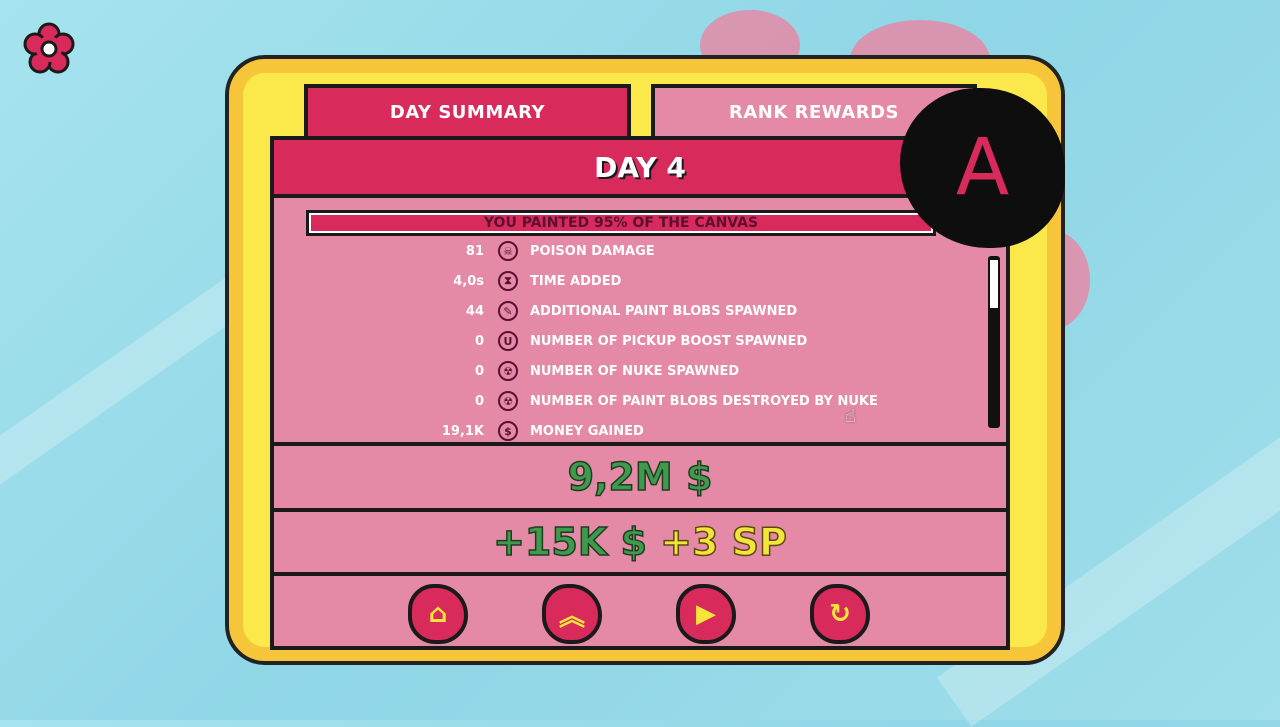  What do you see at coordinates (576, 281) in the screenshot?
I see `stat-label: TIME ADDED` at bounding box center [576, 281].